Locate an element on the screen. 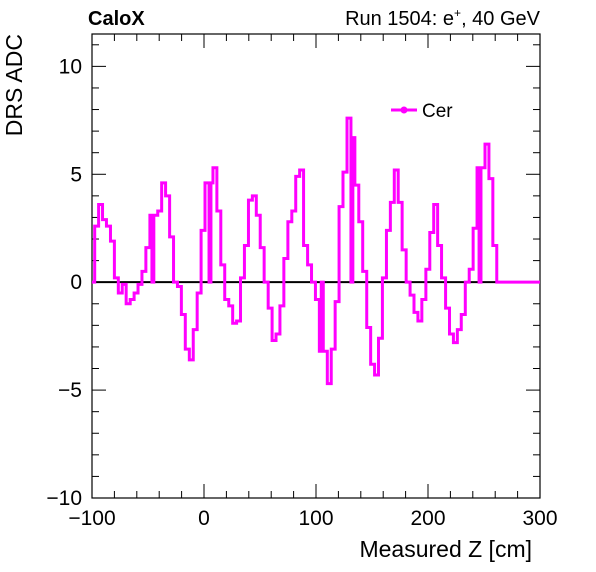  y-tick-label: 10 is located at coordinates (70, 66).